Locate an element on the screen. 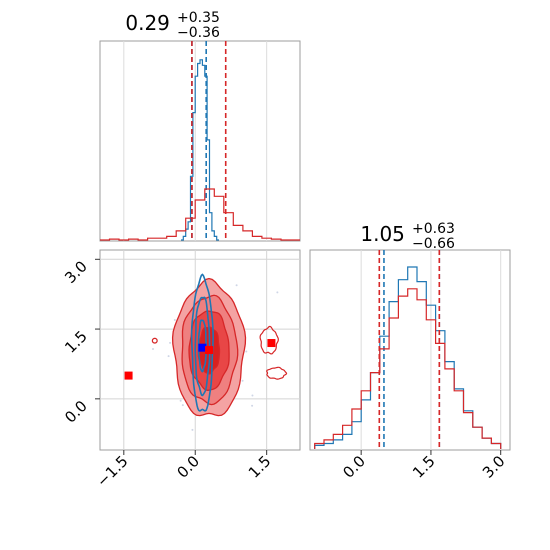 This screenshot has height=550, width=550. title-top-left-main: 0.29 is located at coordinates (147, 23).